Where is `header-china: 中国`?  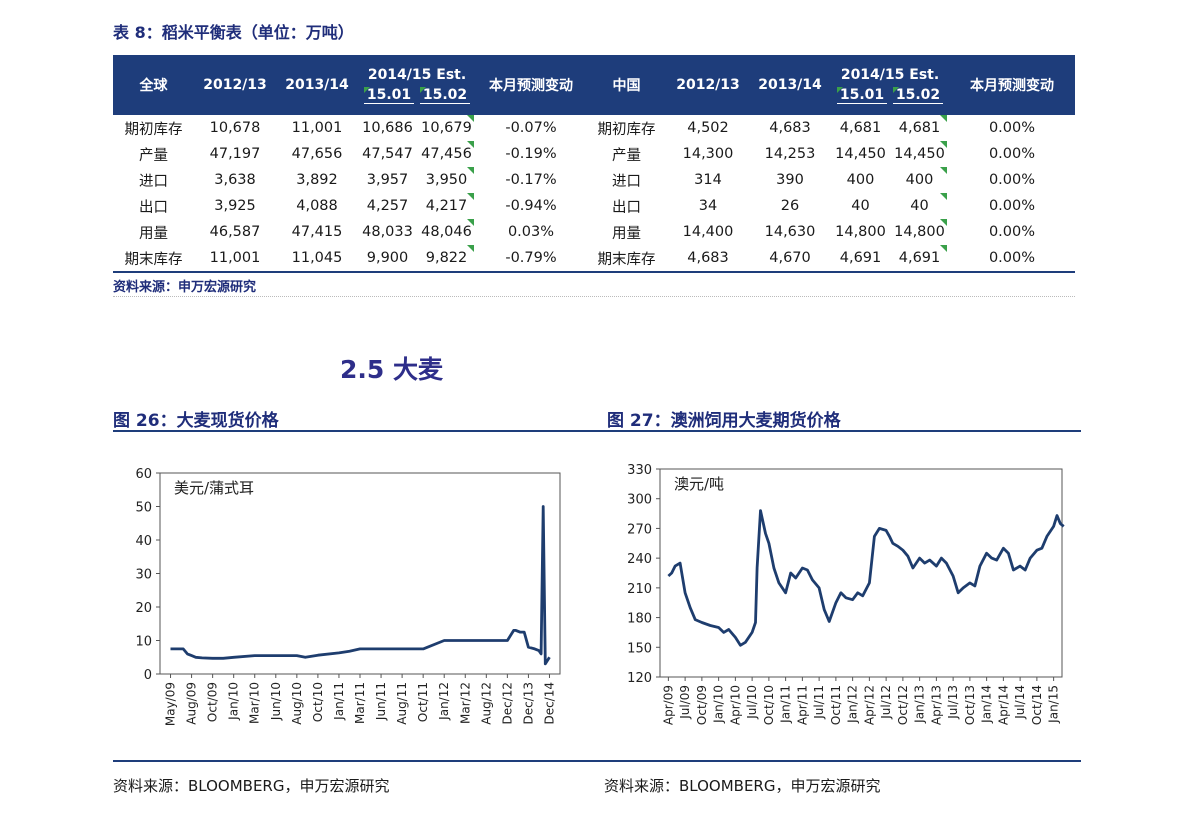
header-china: 中国 is located at coordinates (626, 85).